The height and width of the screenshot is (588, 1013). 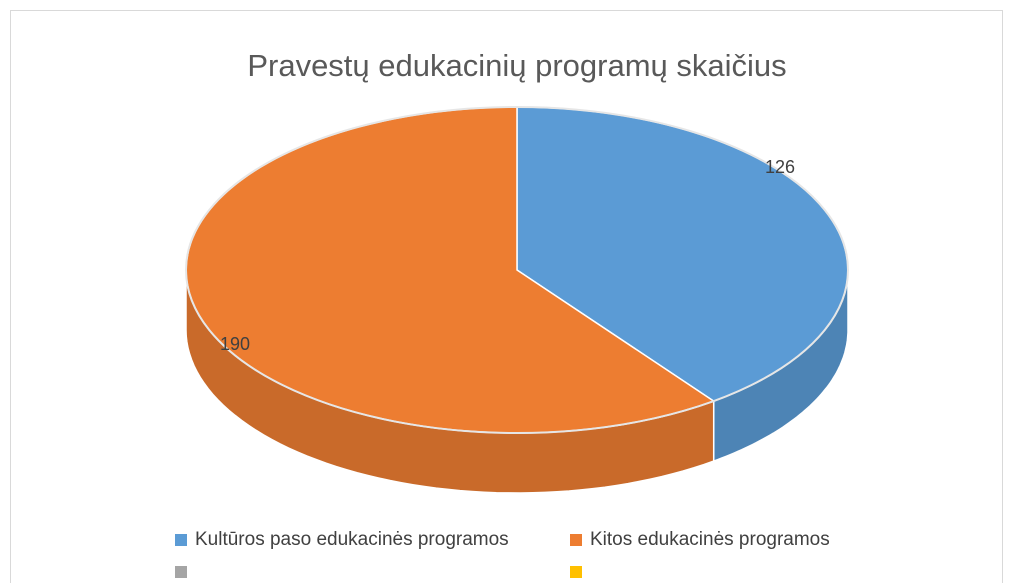 I want to click on chart-title: Pravestų edukacinių programų skaičius, so click(x=516, y=65).